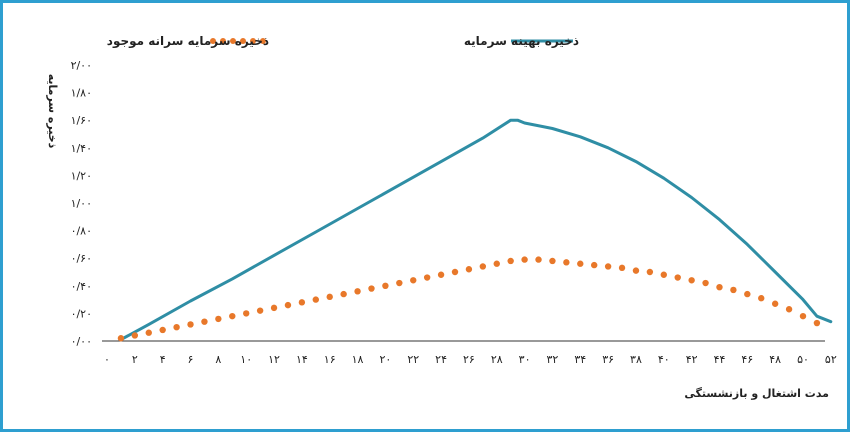 The width and height of the screenshot is (850, 432). I want to click on x-tick-label: ۲۸, so click(497, 359).